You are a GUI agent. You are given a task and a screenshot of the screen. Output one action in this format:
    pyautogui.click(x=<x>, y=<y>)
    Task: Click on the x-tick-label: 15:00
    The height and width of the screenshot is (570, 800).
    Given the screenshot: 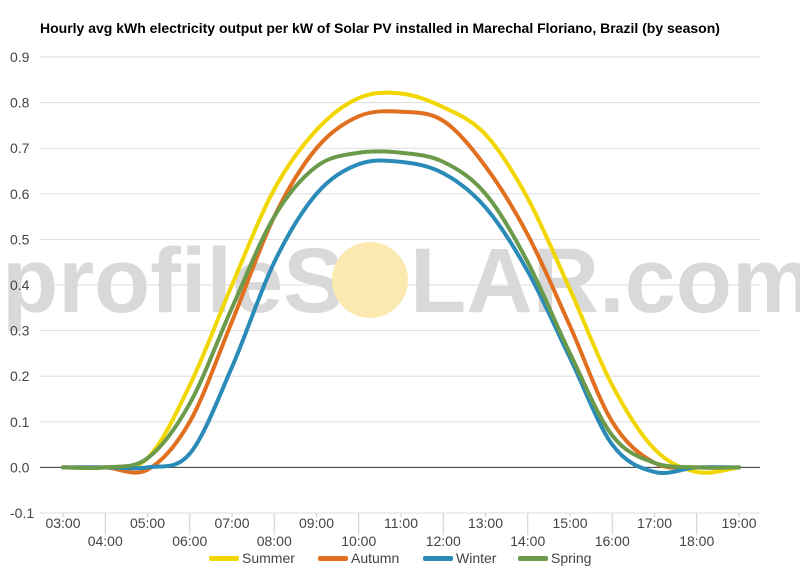 What is the action you would take?
    pyautogui.click(x=569, y=523)
    